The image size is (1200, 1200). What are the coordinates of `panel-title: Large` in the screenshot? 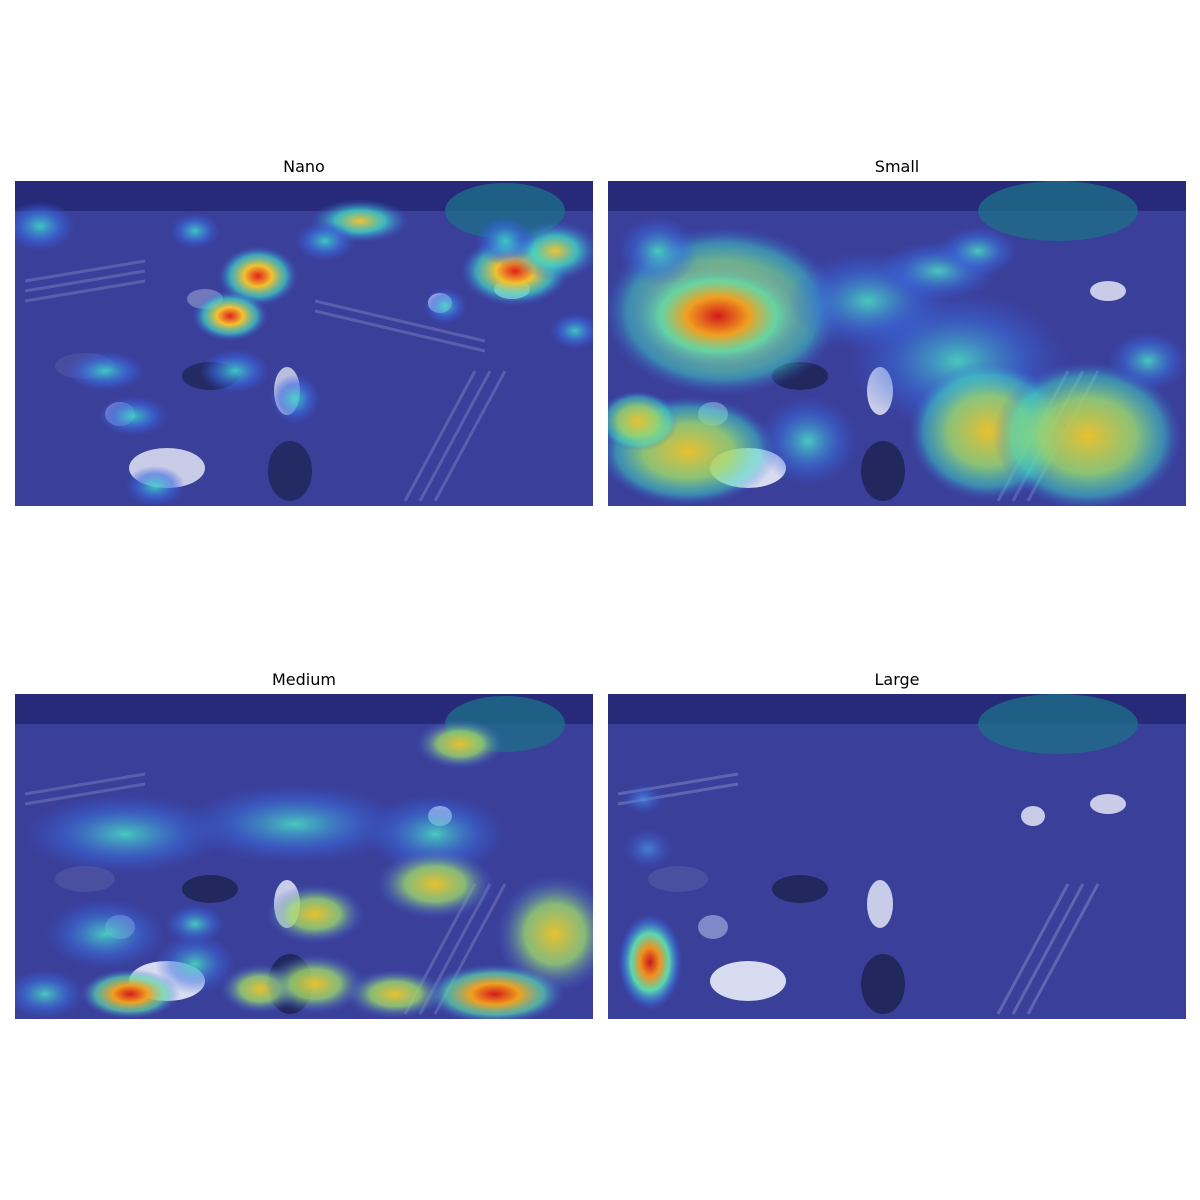 It's located at (897, 679).